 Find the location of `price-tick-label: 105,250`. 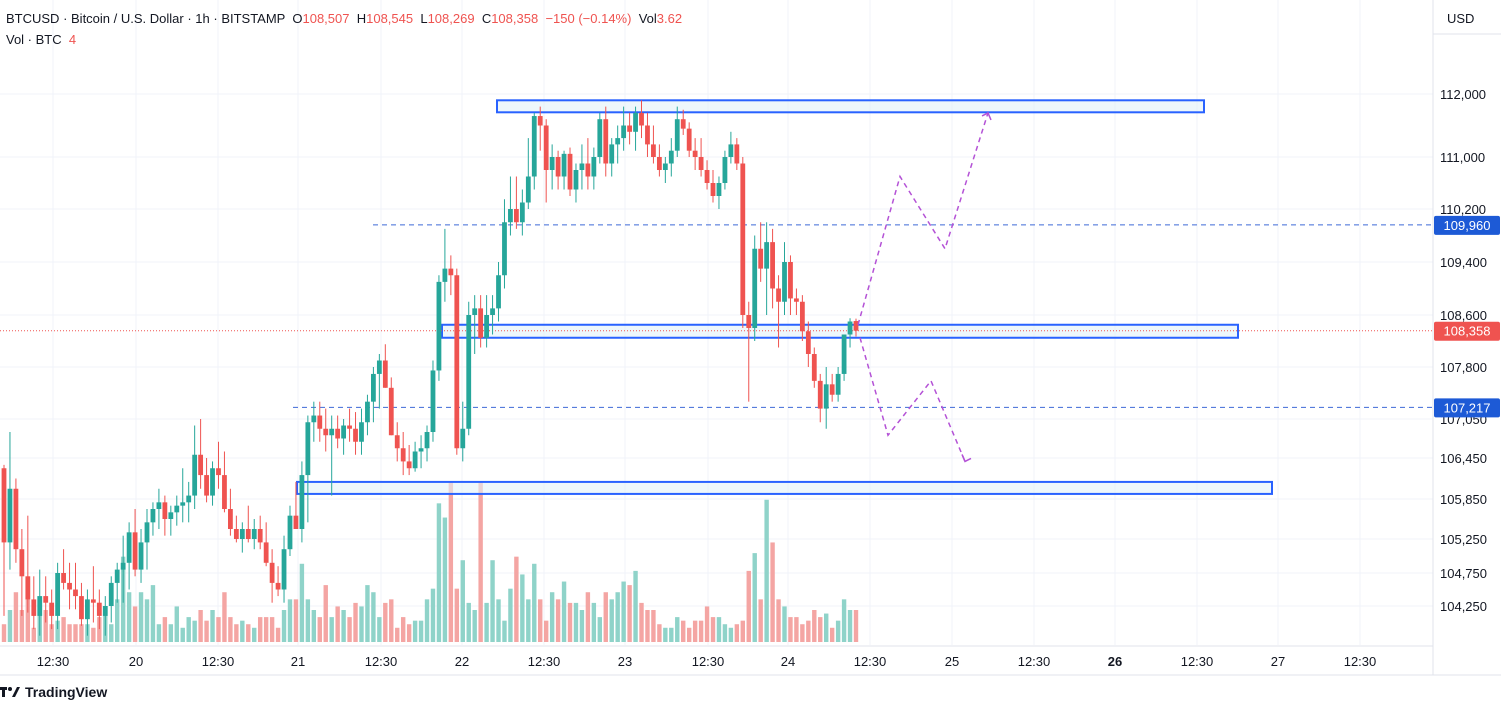

price-tick-label: 105,250 is located at coordinates (1463, 539).